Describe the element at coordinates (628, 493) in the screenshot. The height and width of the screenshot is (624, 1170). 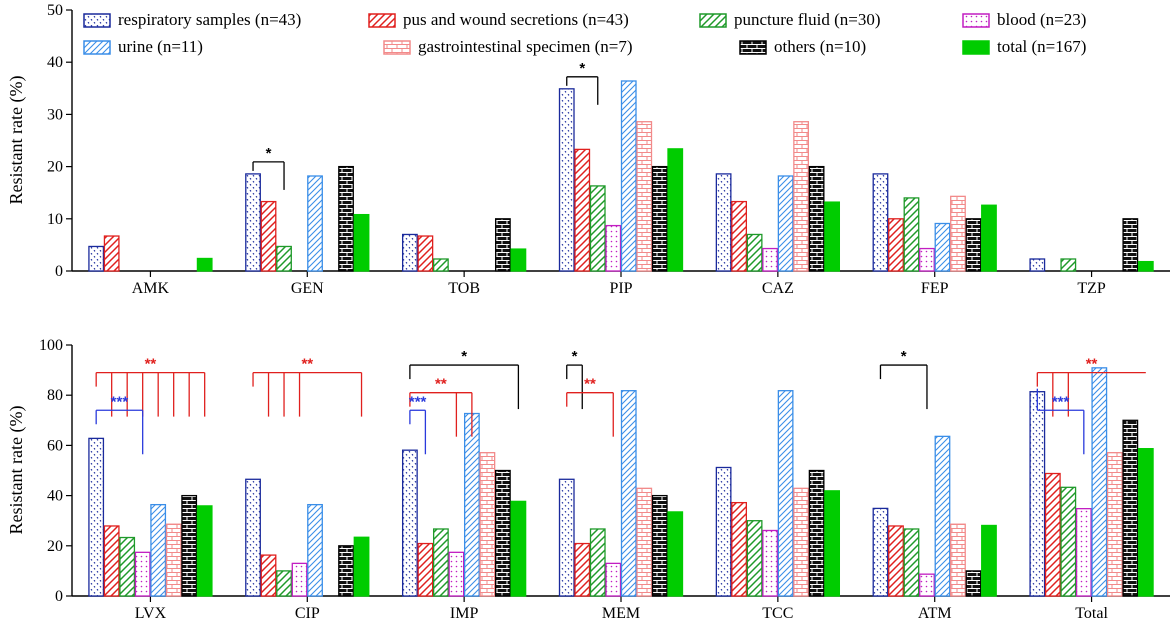
I see `bar-mem-urine` at that location.